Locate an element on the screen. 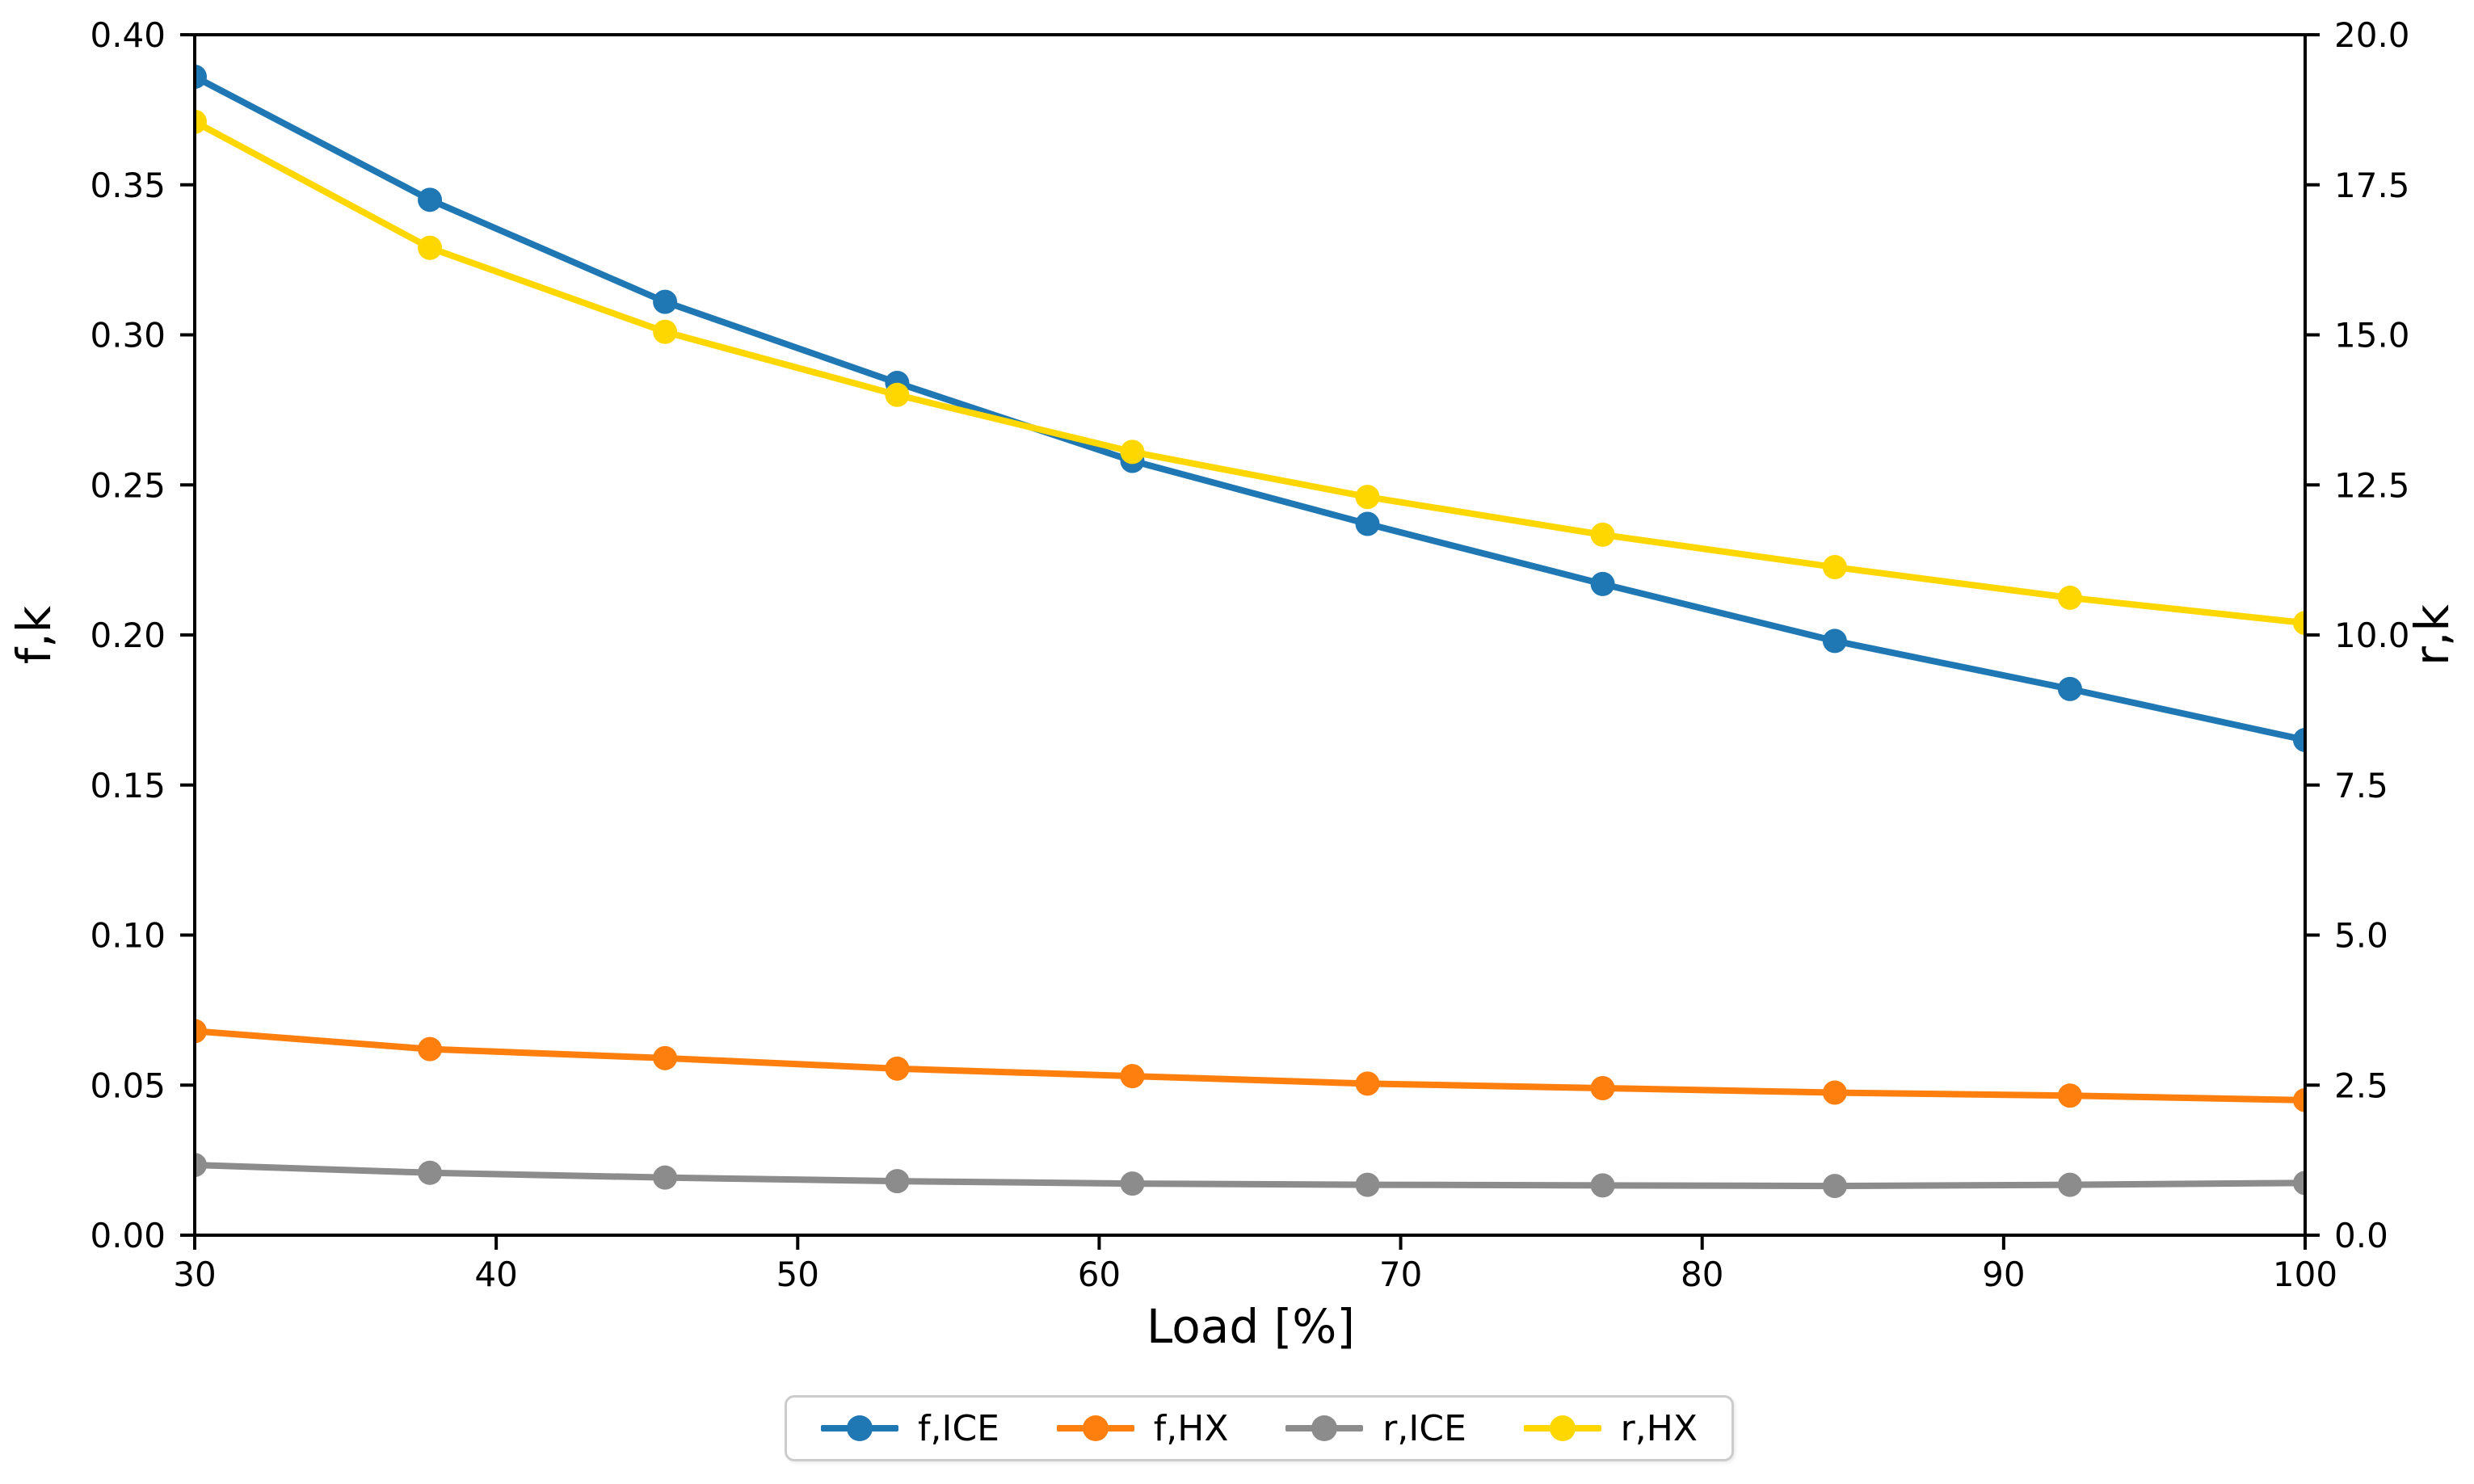  x-tick-label: 60 is located at coordinates (1099, 1274).